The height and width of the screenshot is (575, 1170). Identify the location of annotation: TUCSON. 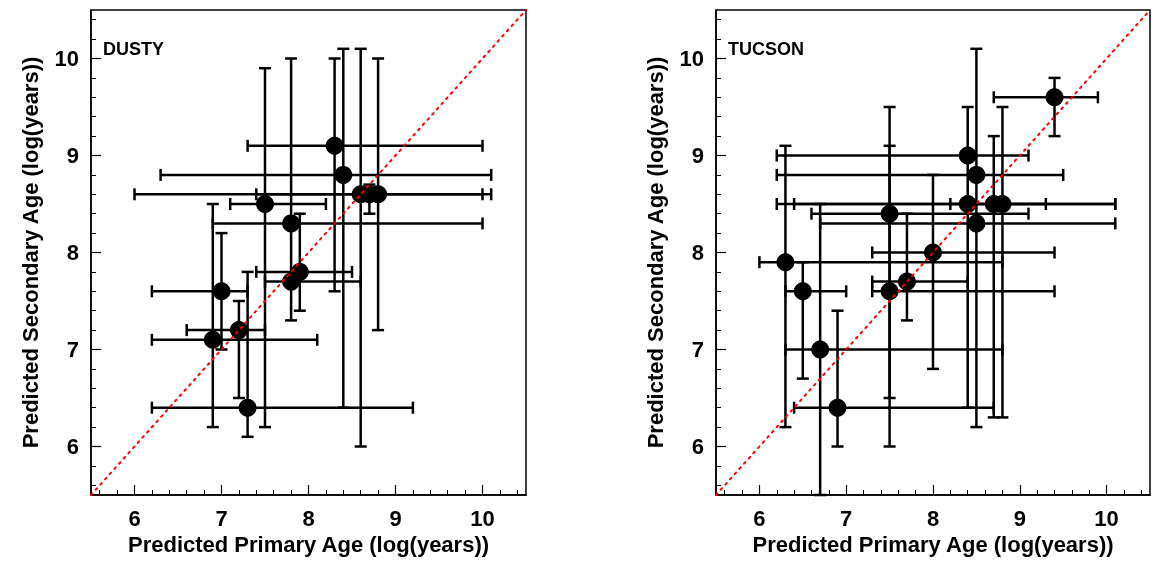
(766, 49).